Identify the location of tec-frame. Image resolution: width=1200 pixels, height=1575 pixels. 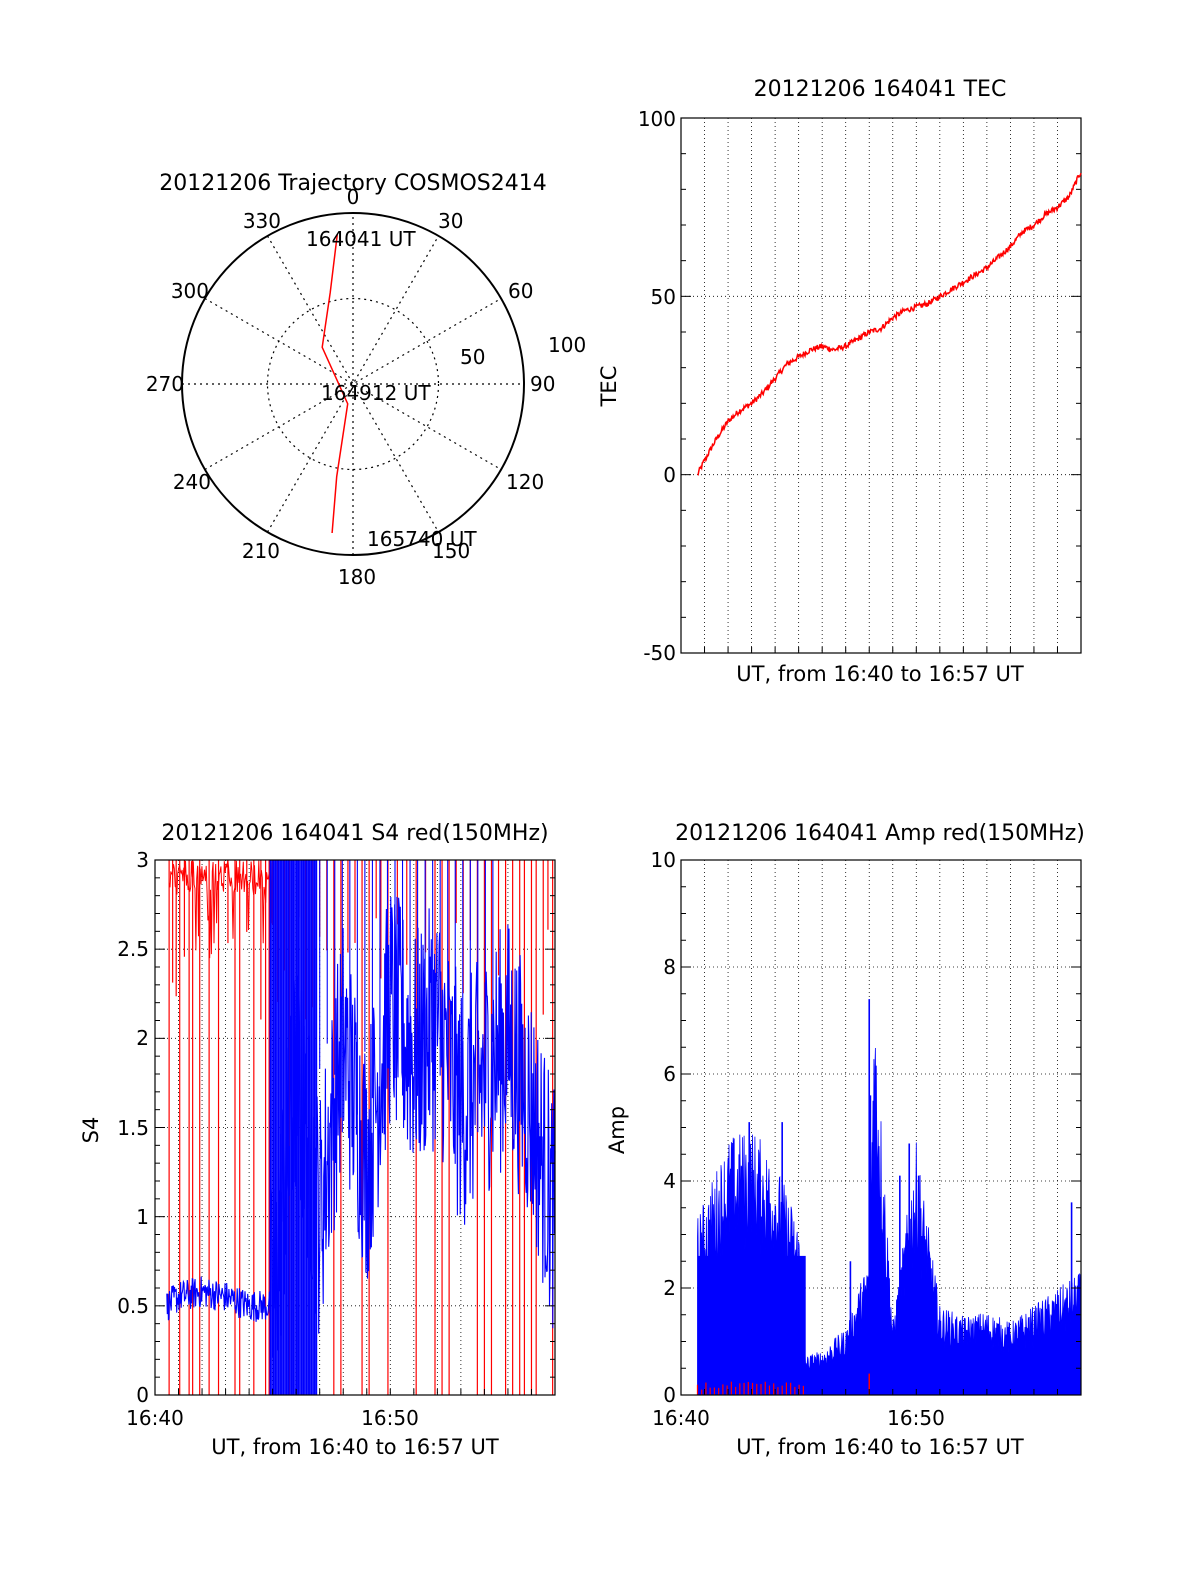
(881, 385).